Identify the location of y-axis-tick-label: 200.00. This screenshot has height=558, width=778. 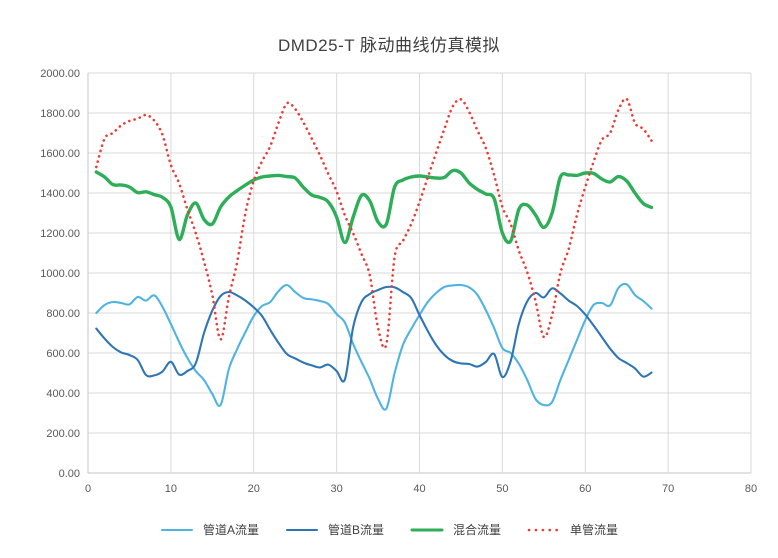
(63, 434).